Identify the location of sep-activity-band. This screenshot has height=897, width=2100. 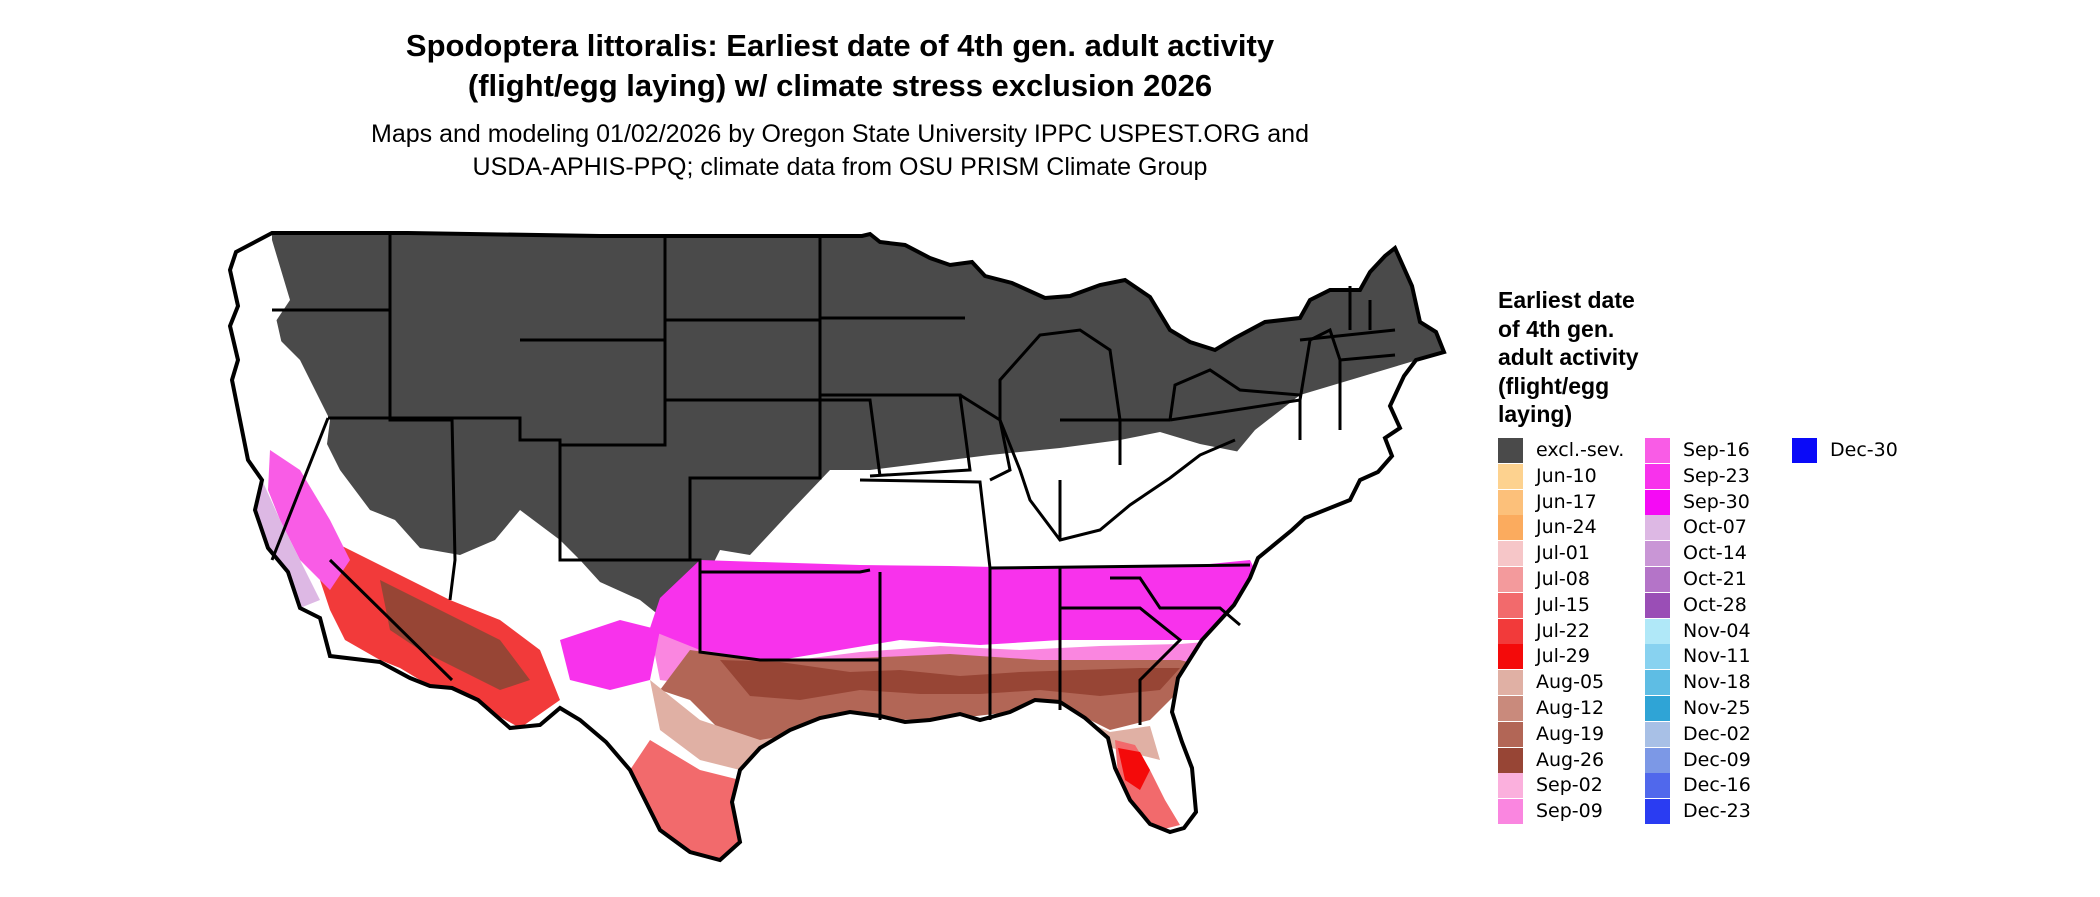
(960, 610).